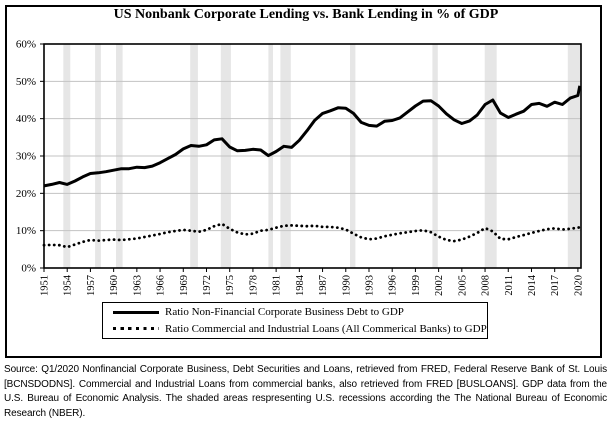 The image size is (612, 431). What do you see at coordinates (323, 285) in the screenshot?
I see `x-tick-label: 1987` at bounding box center [323, 285].